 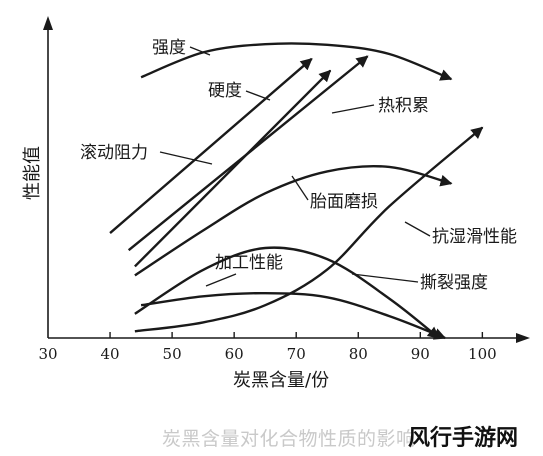 I want to click on series-label-processing: 加工性能, so click(x=249, y=263).